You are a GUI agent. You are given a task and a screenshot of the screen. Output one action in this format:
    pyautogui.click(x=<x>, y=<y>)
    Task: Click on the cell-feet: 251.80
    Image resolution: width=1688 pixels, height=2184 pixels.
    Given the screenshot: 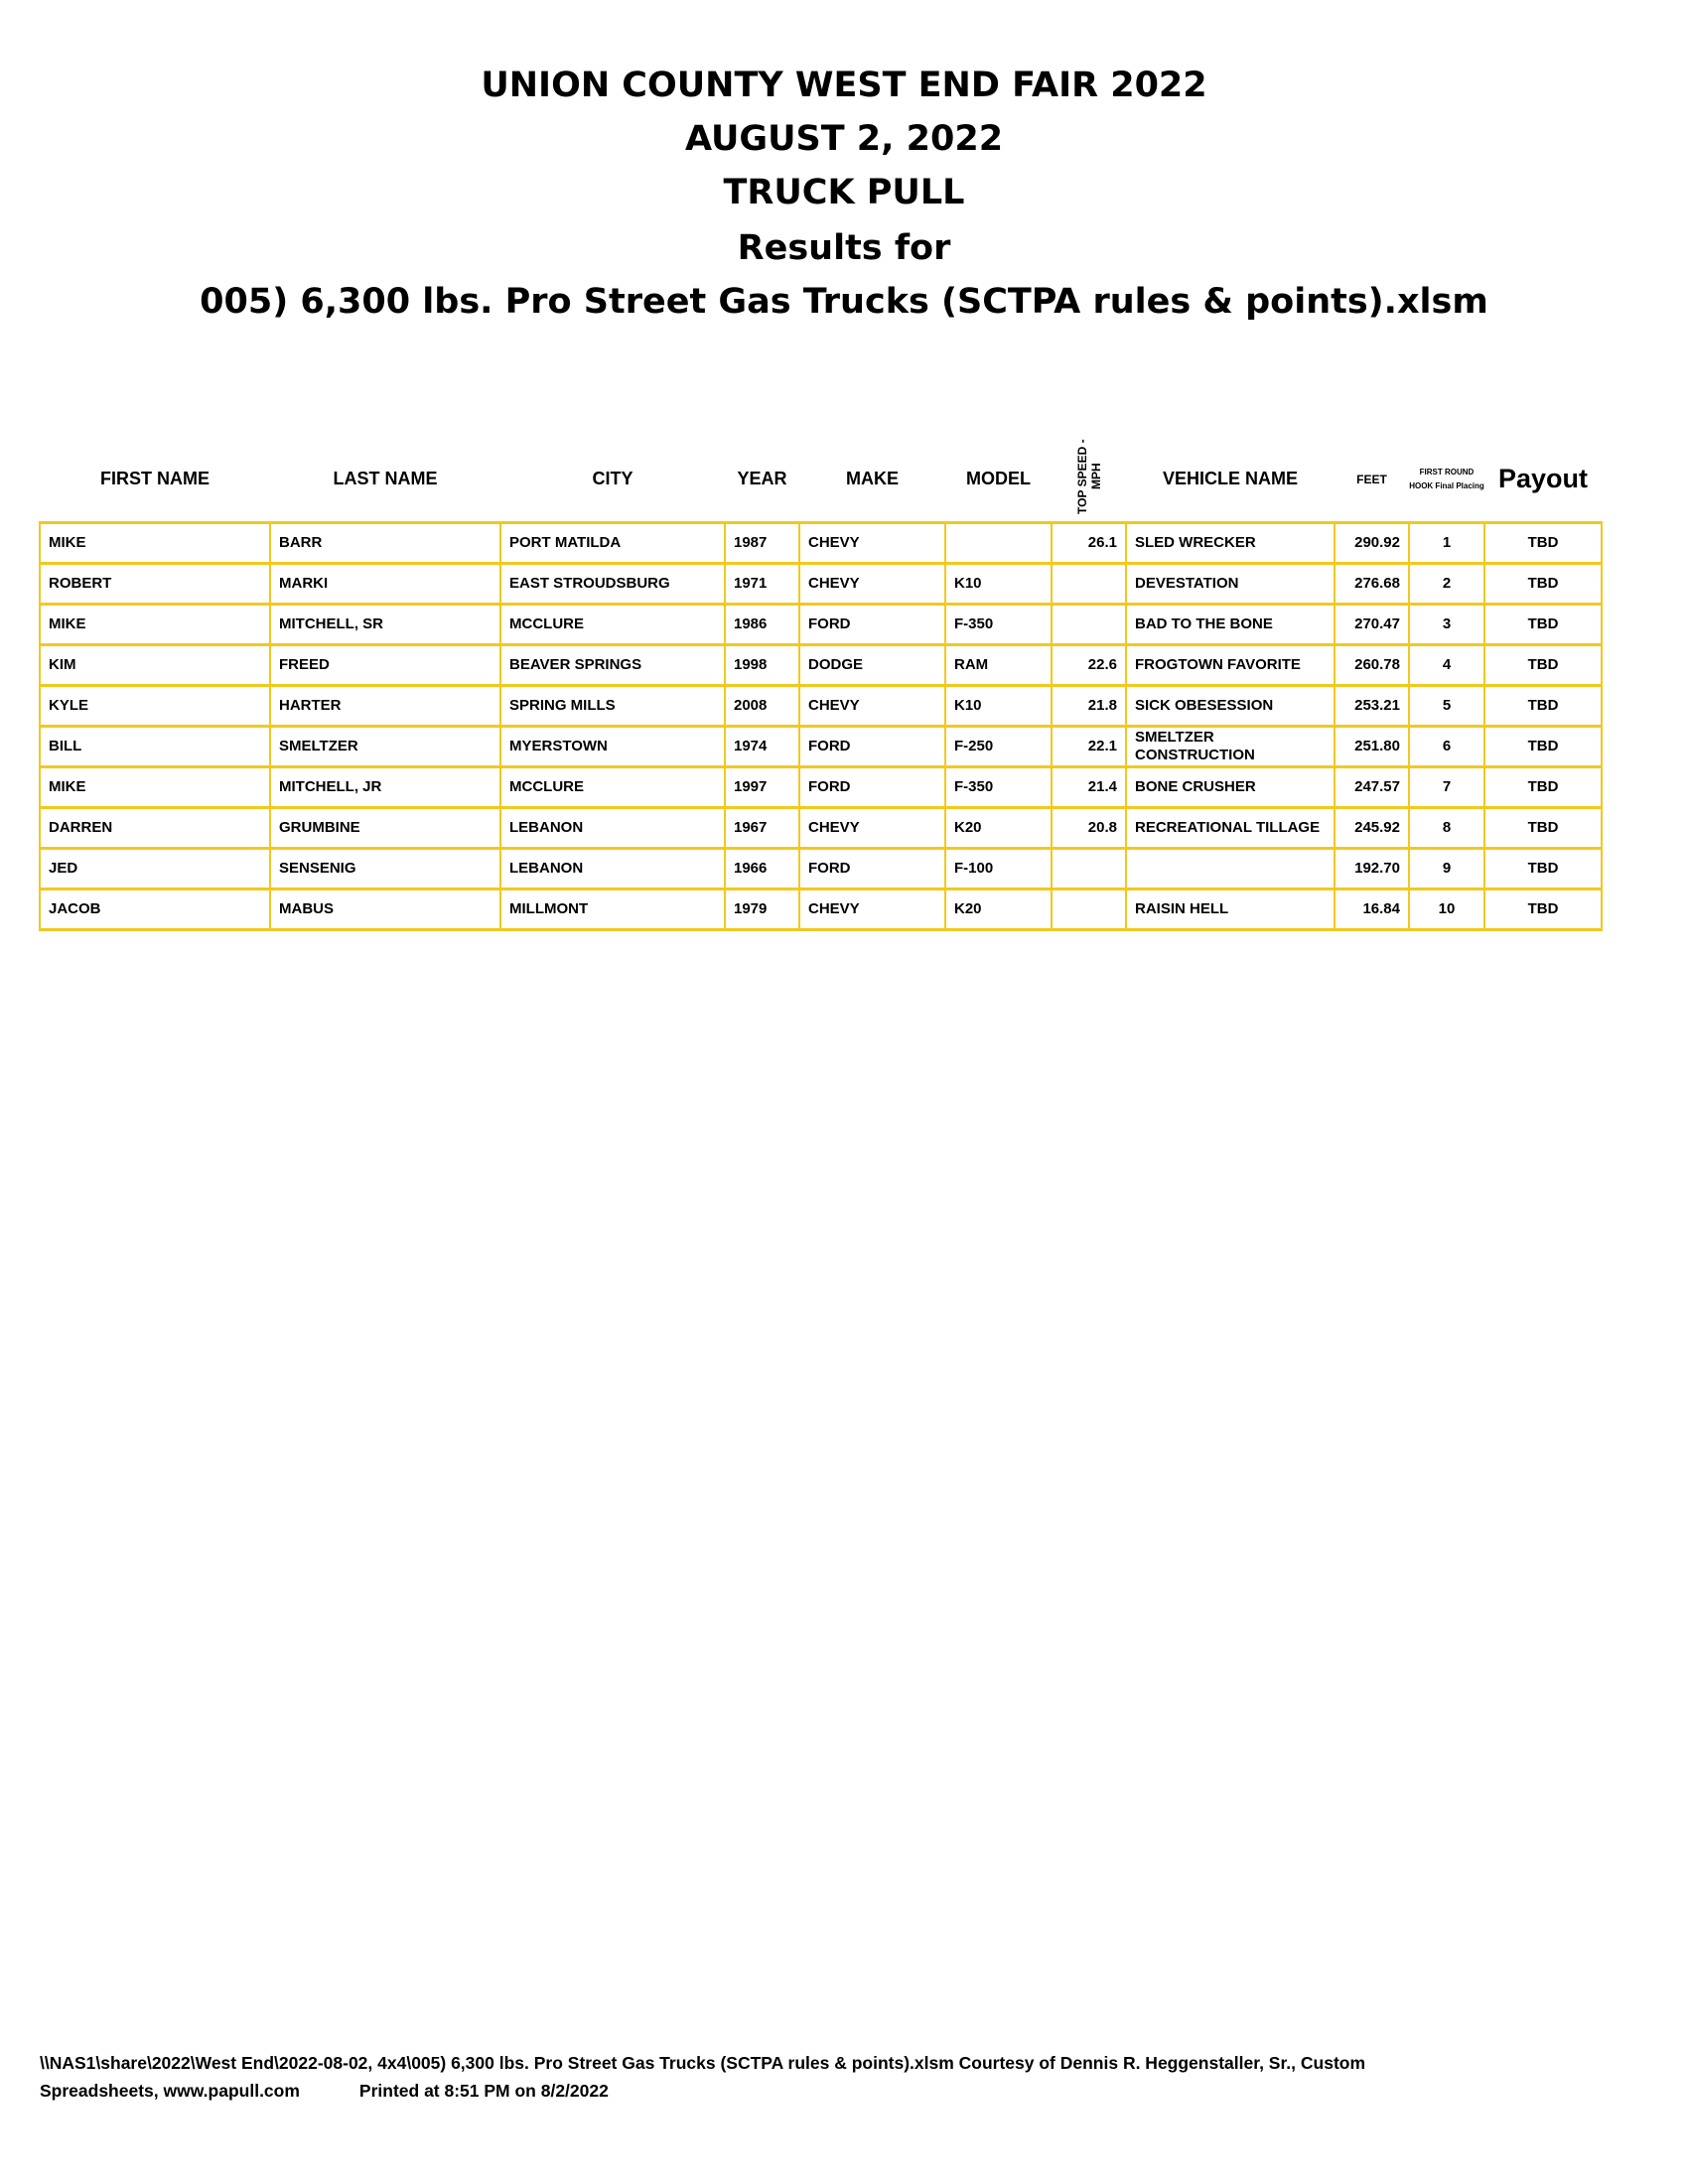 What is the action you would take?
    pyautogui.click(x=1372, y=746)
    